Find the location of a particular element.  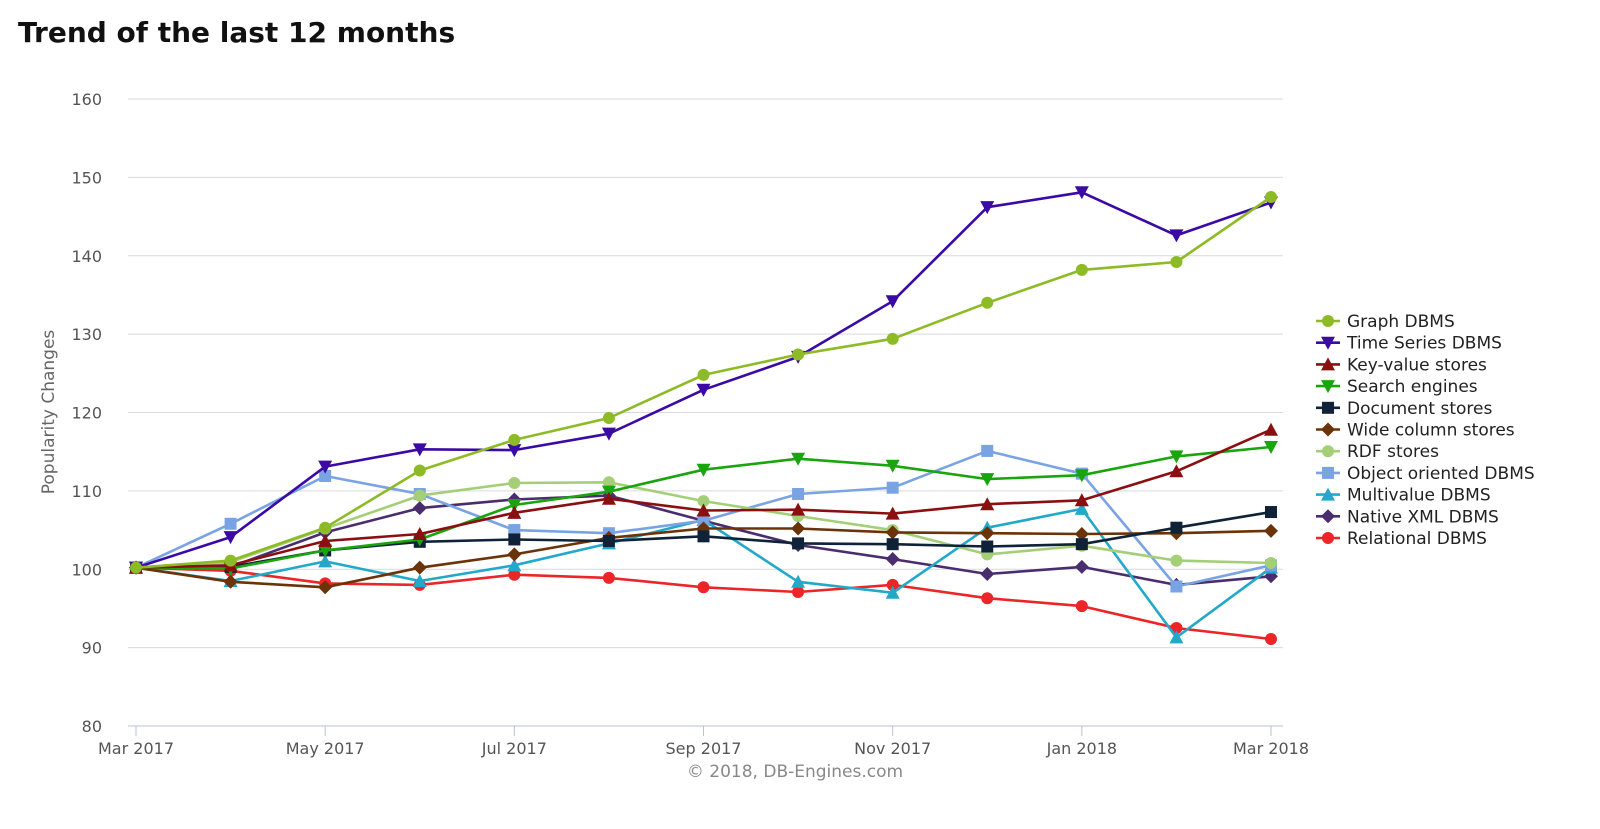

y-tick-label: 80 is located at coordinates (92, 726).